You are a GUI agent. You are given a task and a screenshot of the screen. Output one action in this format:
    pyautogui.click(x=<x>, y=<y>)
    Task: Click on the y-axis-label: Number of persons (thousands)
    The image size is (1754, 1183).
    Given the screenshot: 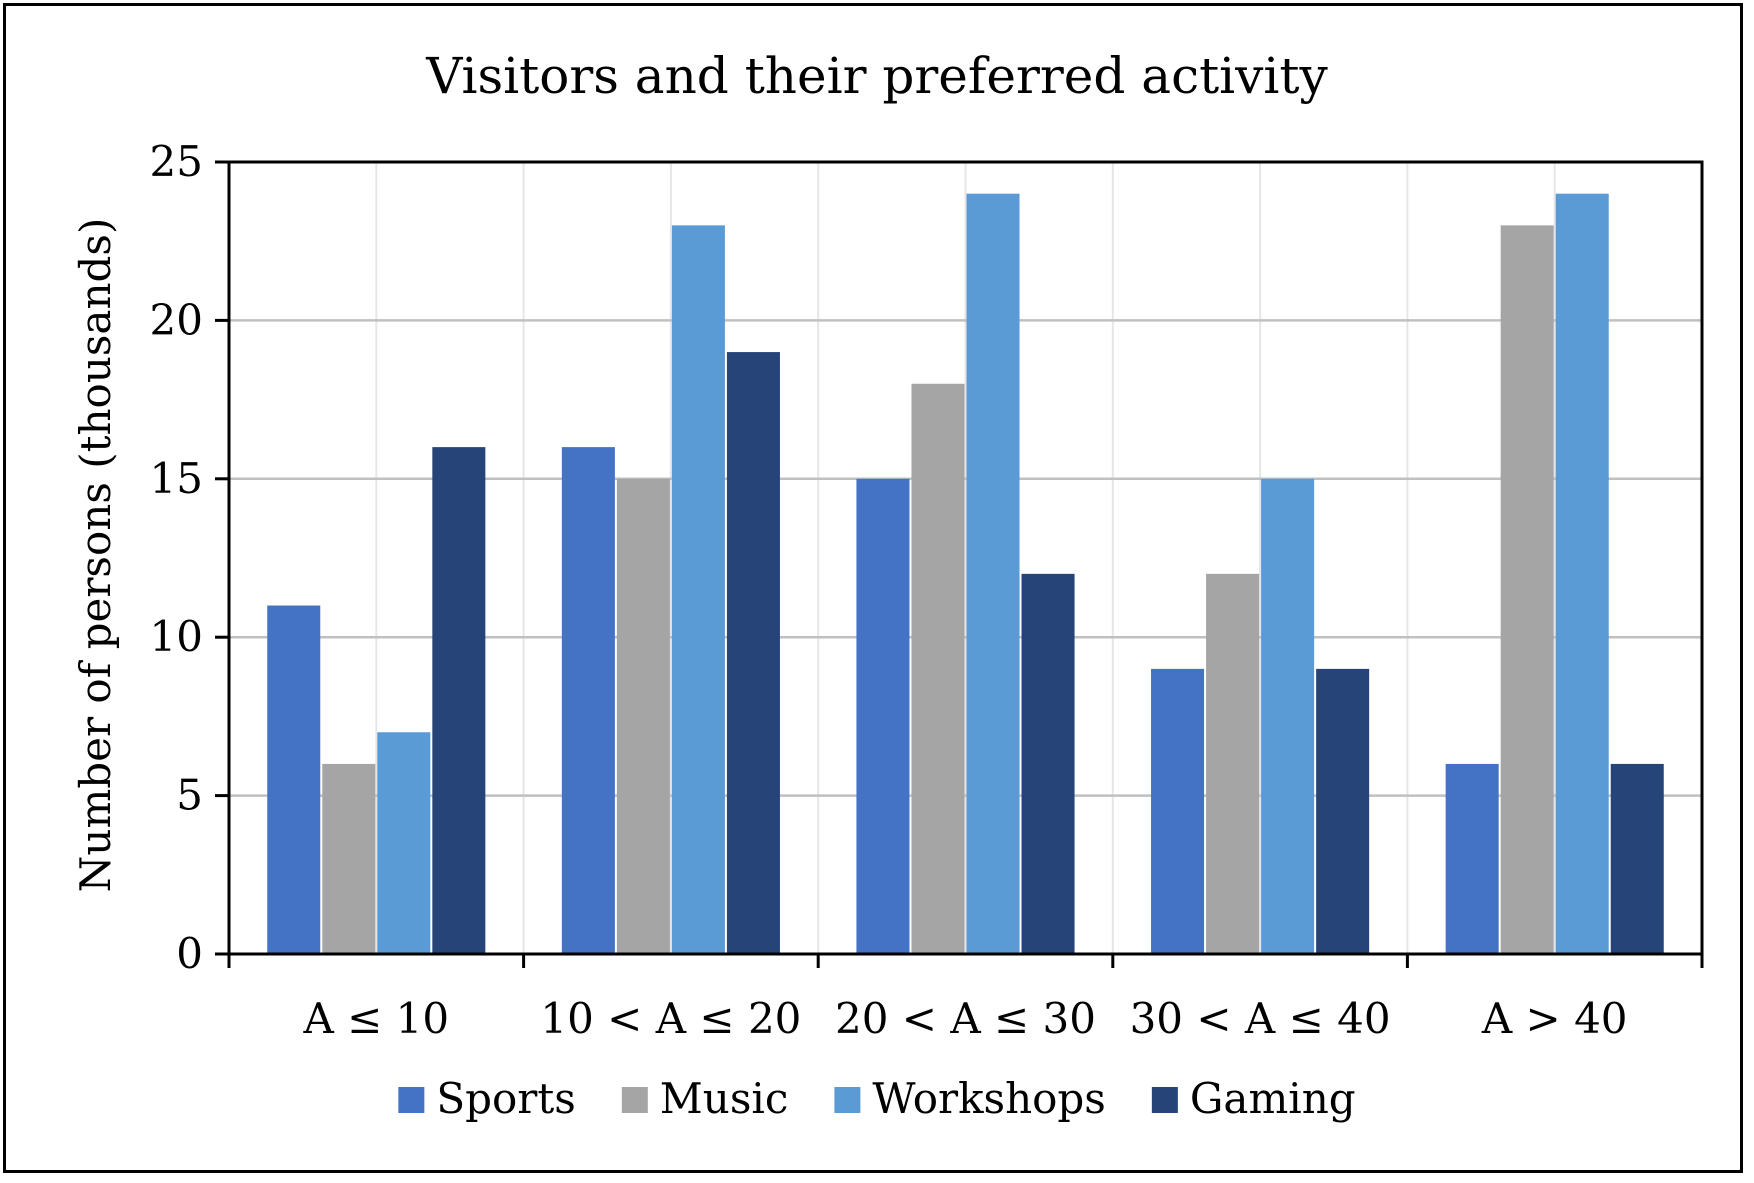 What is the action you would take?
    pyautogui.click(x=95, y=555)
    